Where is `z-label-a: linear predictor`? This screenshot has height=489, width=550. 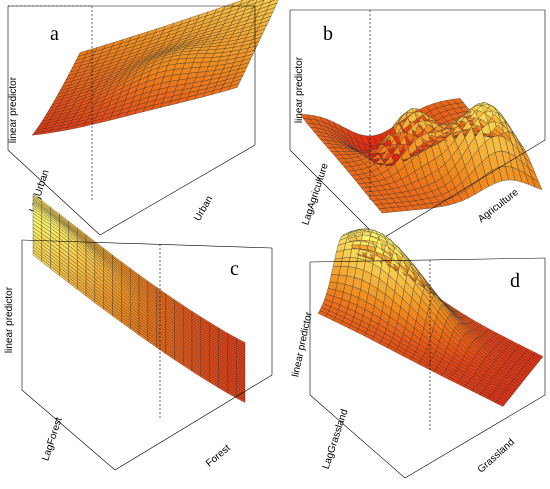 z-label-a: linear predictor is located at coordinates (13, 109).